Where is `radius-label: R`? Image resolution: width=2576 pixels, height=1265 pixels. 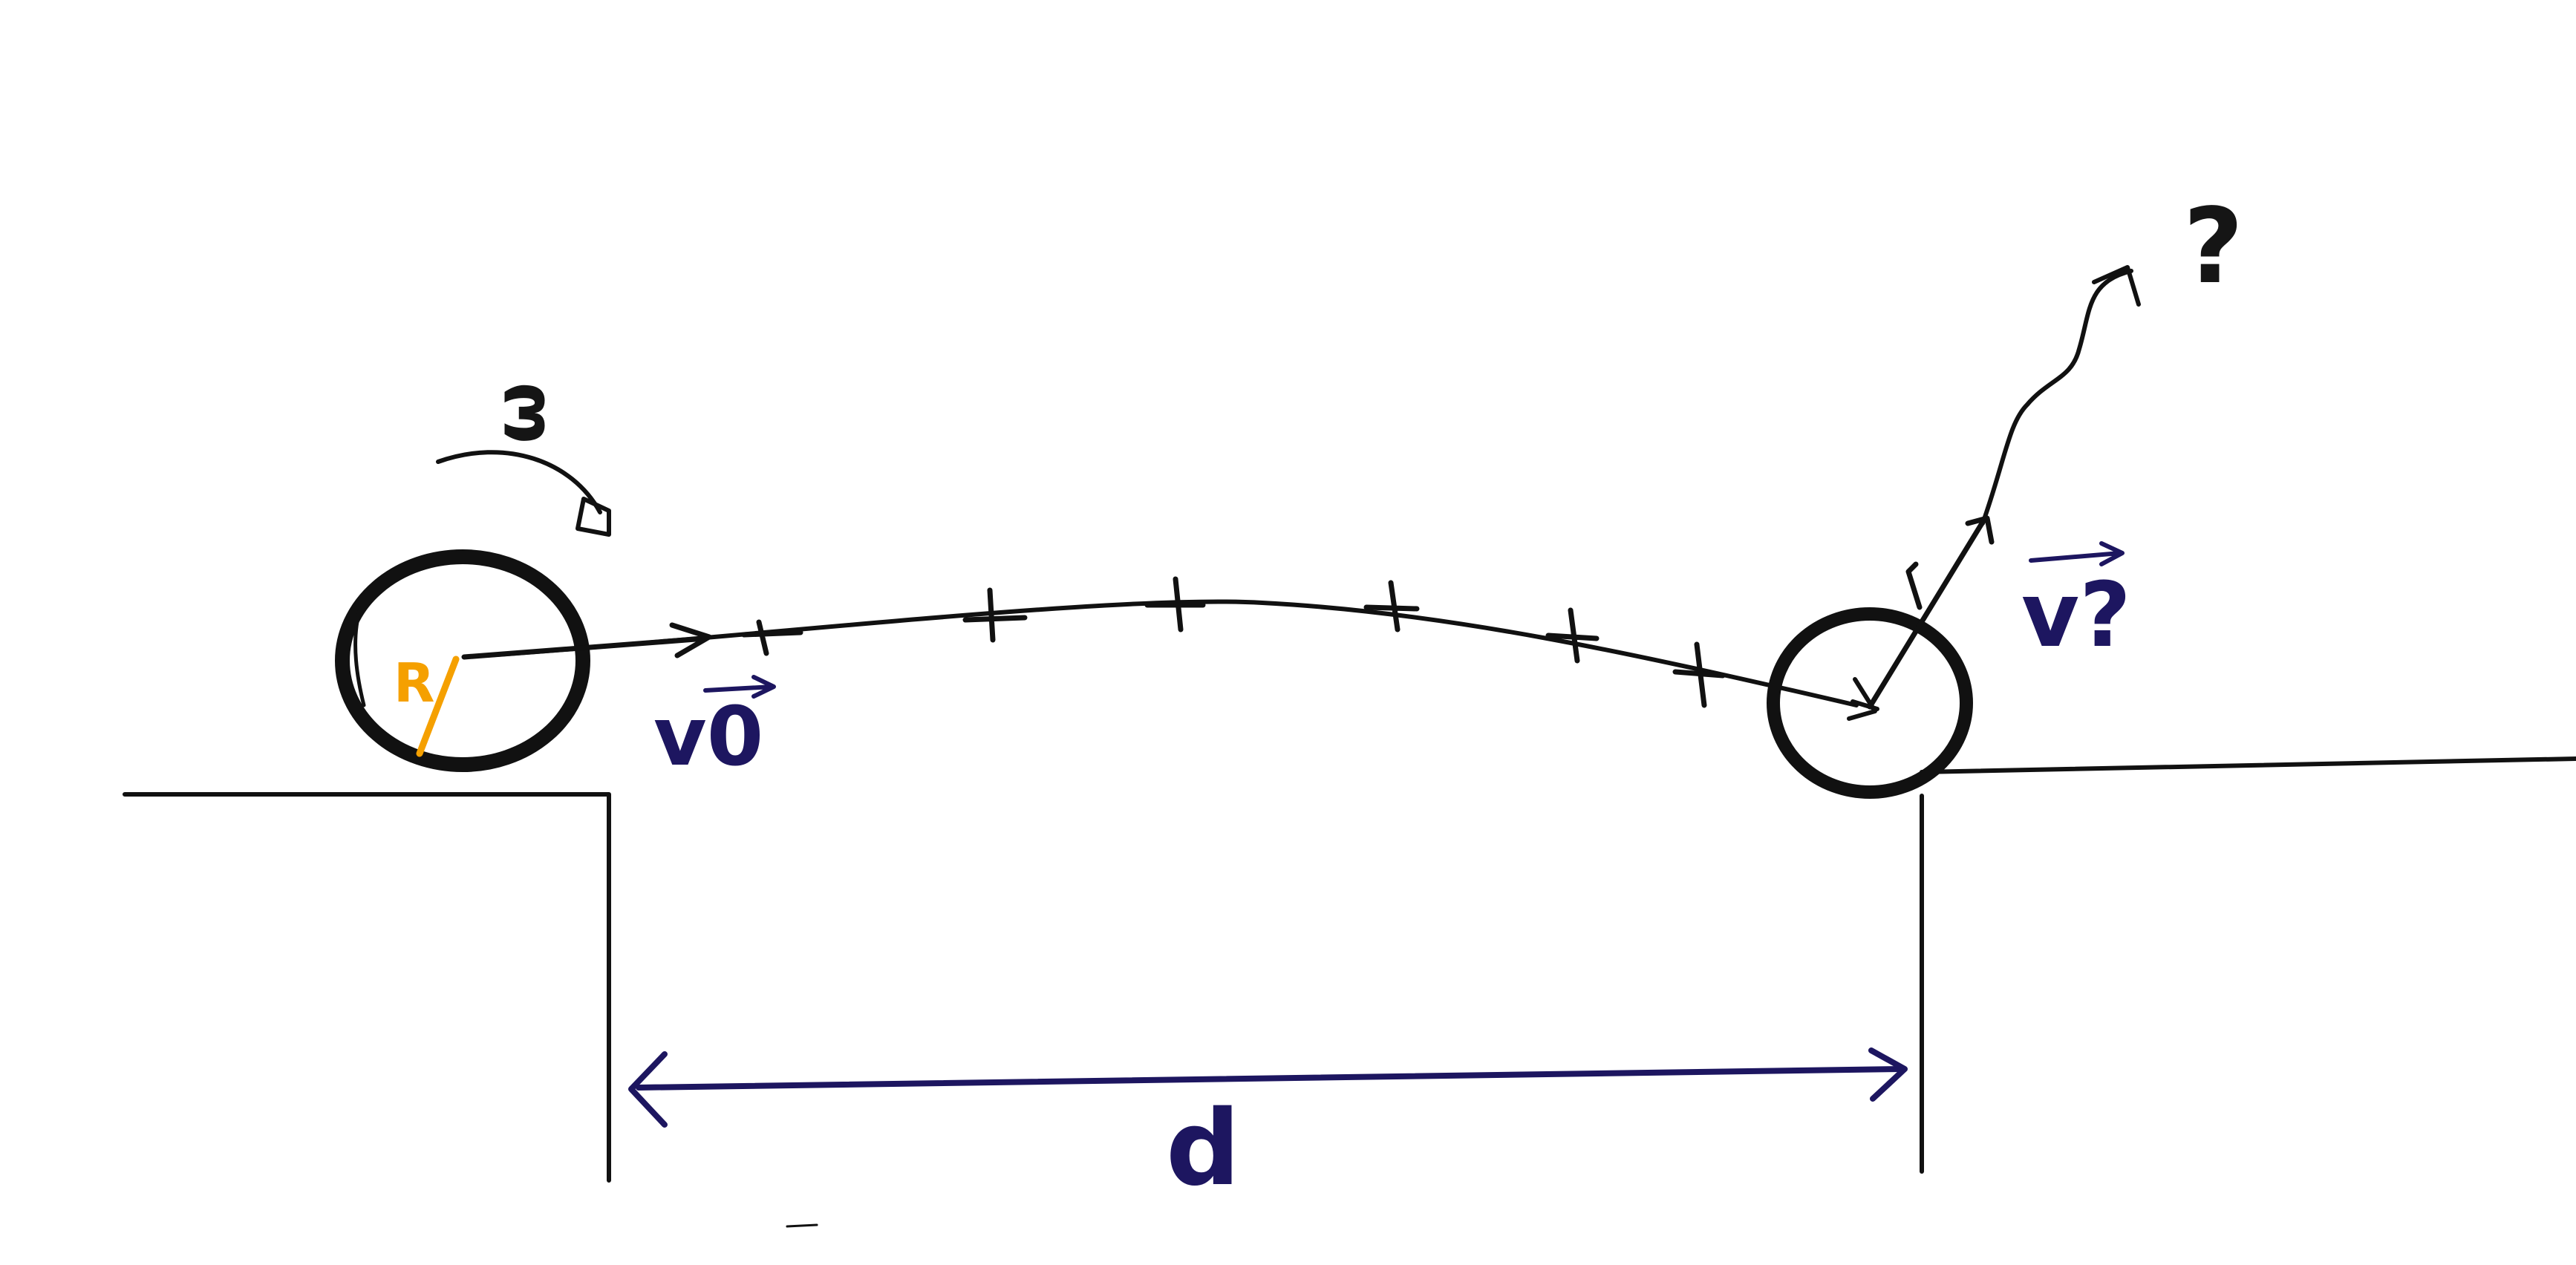
radius-label: R is located at coordinates (414, 683).